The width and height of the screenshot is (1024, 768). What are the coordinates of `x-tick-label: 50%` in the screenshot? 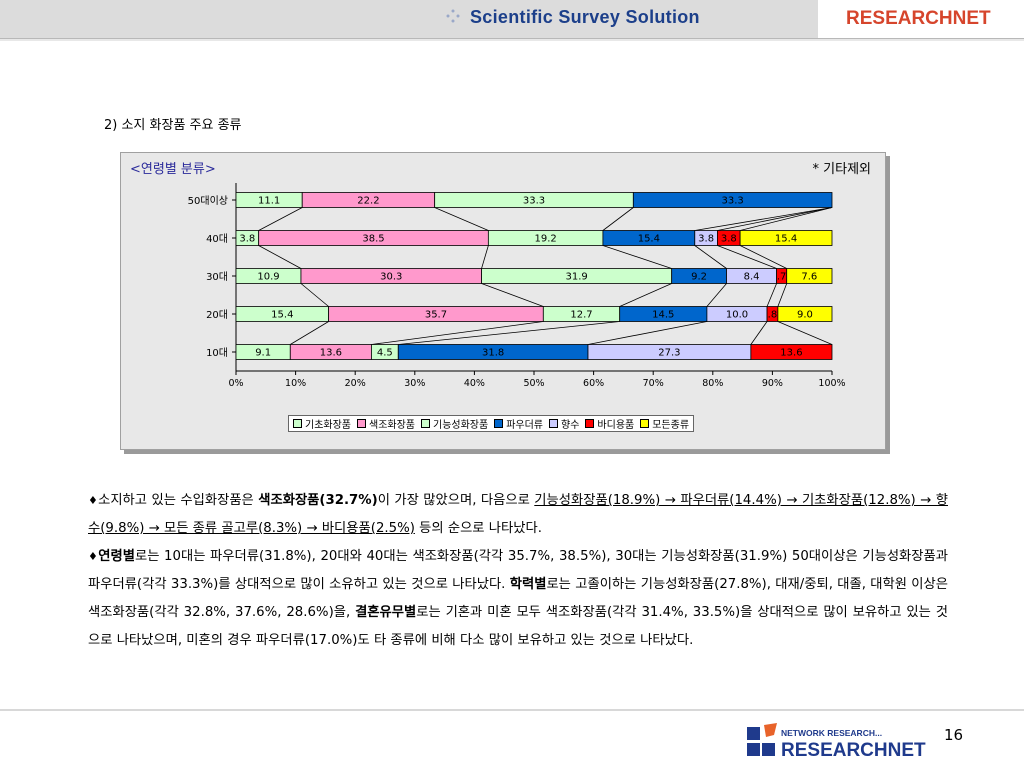 It's located at (533, 383).